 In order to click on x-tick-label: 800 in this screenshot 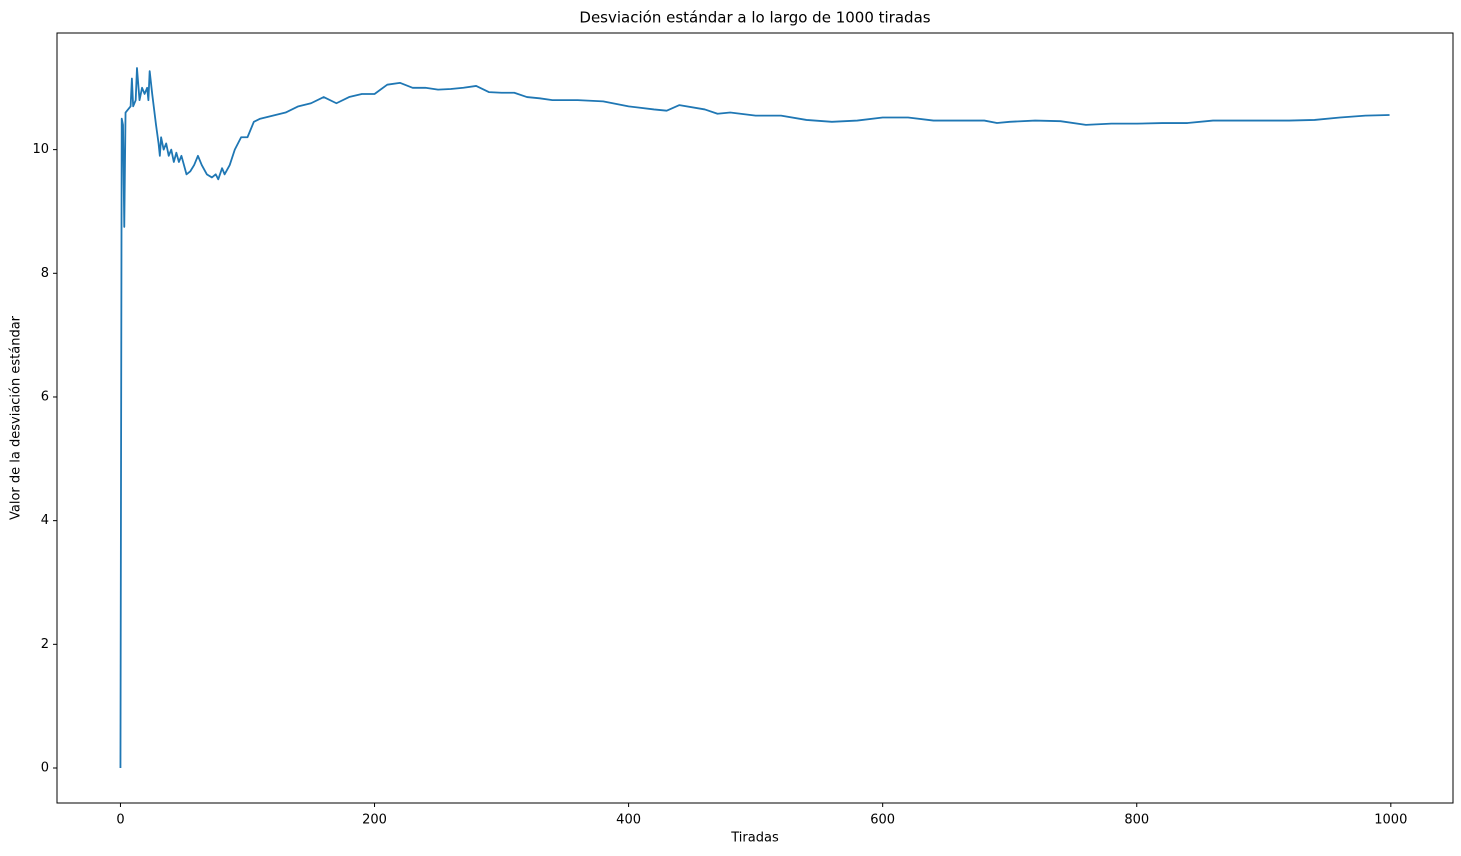, I will do `click(1136, 820)`.